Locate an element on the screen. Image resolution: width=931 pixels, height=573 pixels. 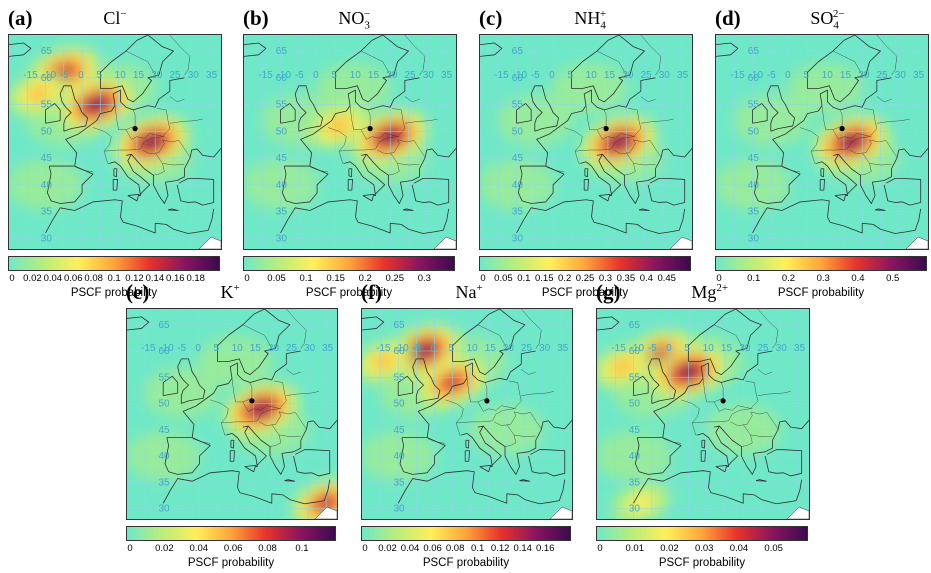
ion-formula: NH is located at coordinates (587, 18).